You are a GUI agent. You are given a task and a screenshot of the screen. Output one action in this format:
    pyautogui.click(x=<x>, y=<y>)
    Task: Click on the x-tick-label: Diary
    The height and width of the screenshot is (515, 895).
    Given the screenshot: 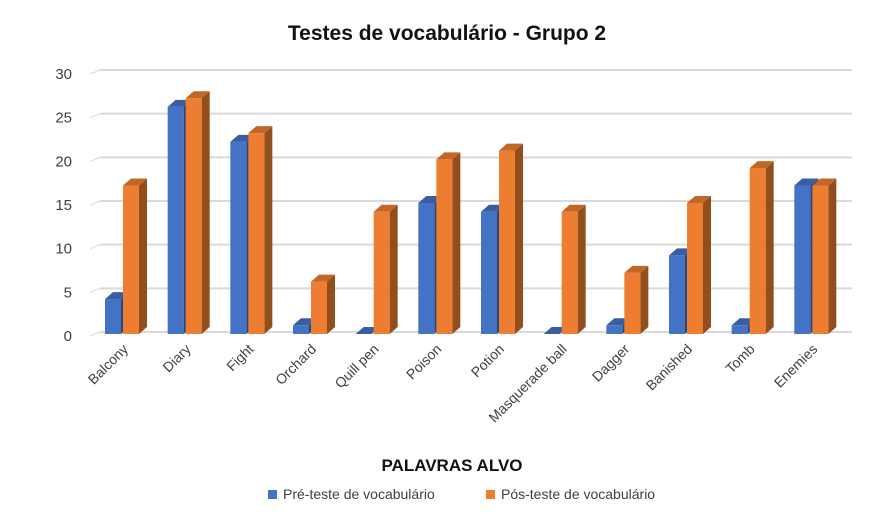 What is the action you would take?
    pyautogui.click(x=176, y=358)
    